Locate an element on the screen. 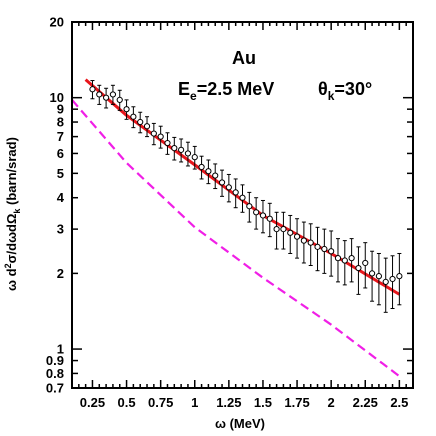  y-tick-label: 0.8 is located at coordinates (55, 373).